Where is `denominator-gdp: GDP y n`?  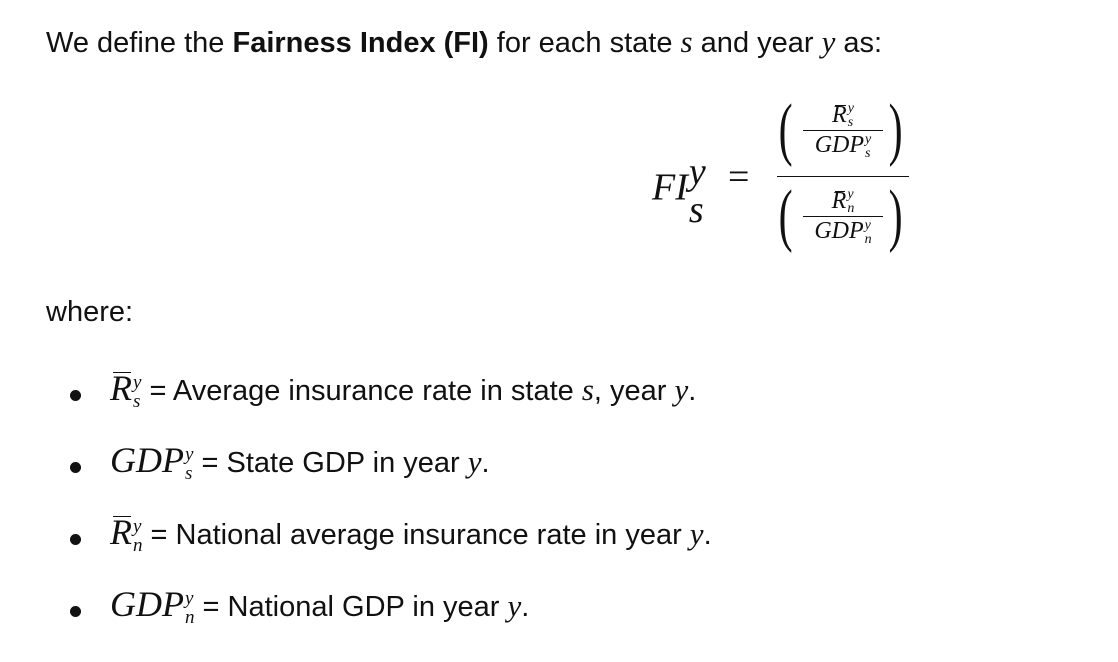
denominator-gdp: GDP y n is located at coordinates (842, 231).